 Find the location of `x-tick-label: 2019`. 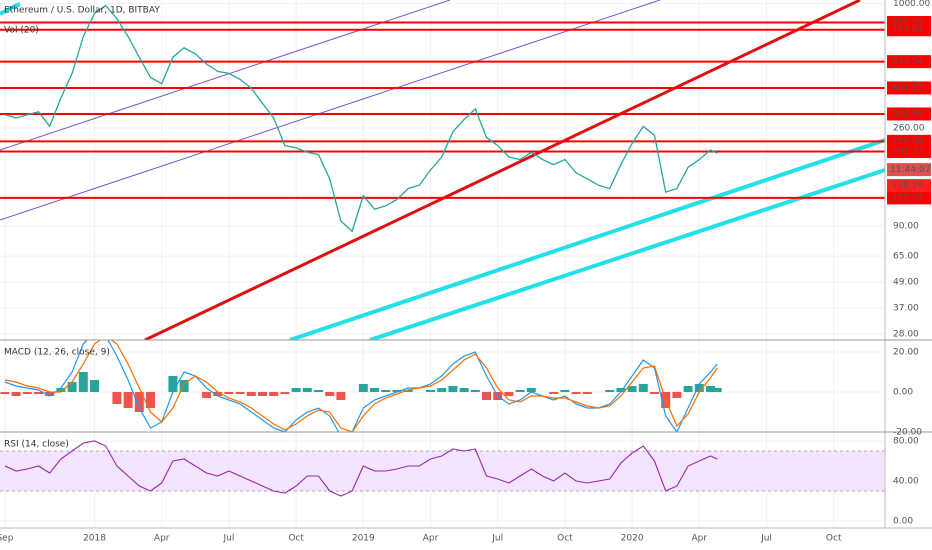

x-tick-label: 2019 is located at coordinates (363, 539).